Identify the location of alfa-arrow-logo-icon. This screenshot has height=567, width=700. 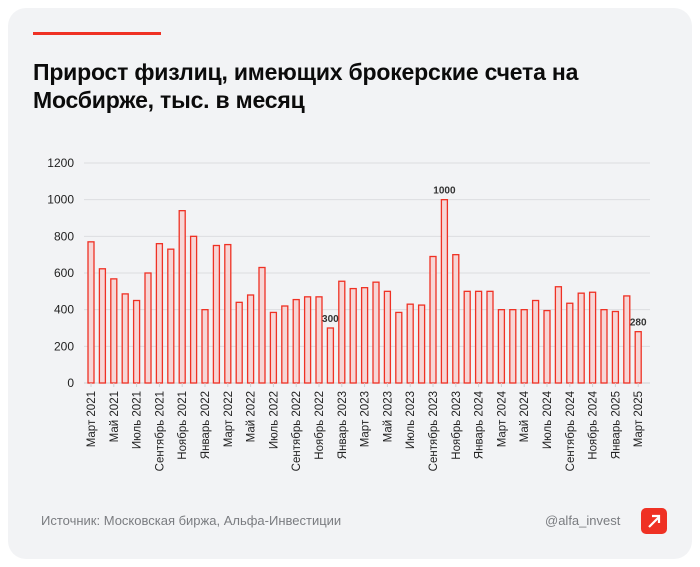
(654, 521).